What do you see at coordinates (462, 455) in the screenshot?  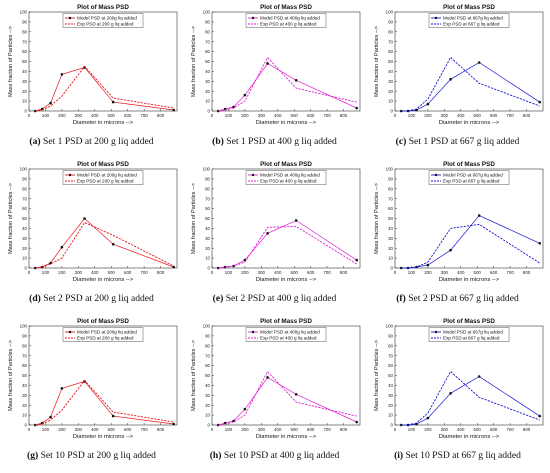 I see `panel-caption-text: Set 10 PSD at 667 g liq added` at bounding box center [462, 455].